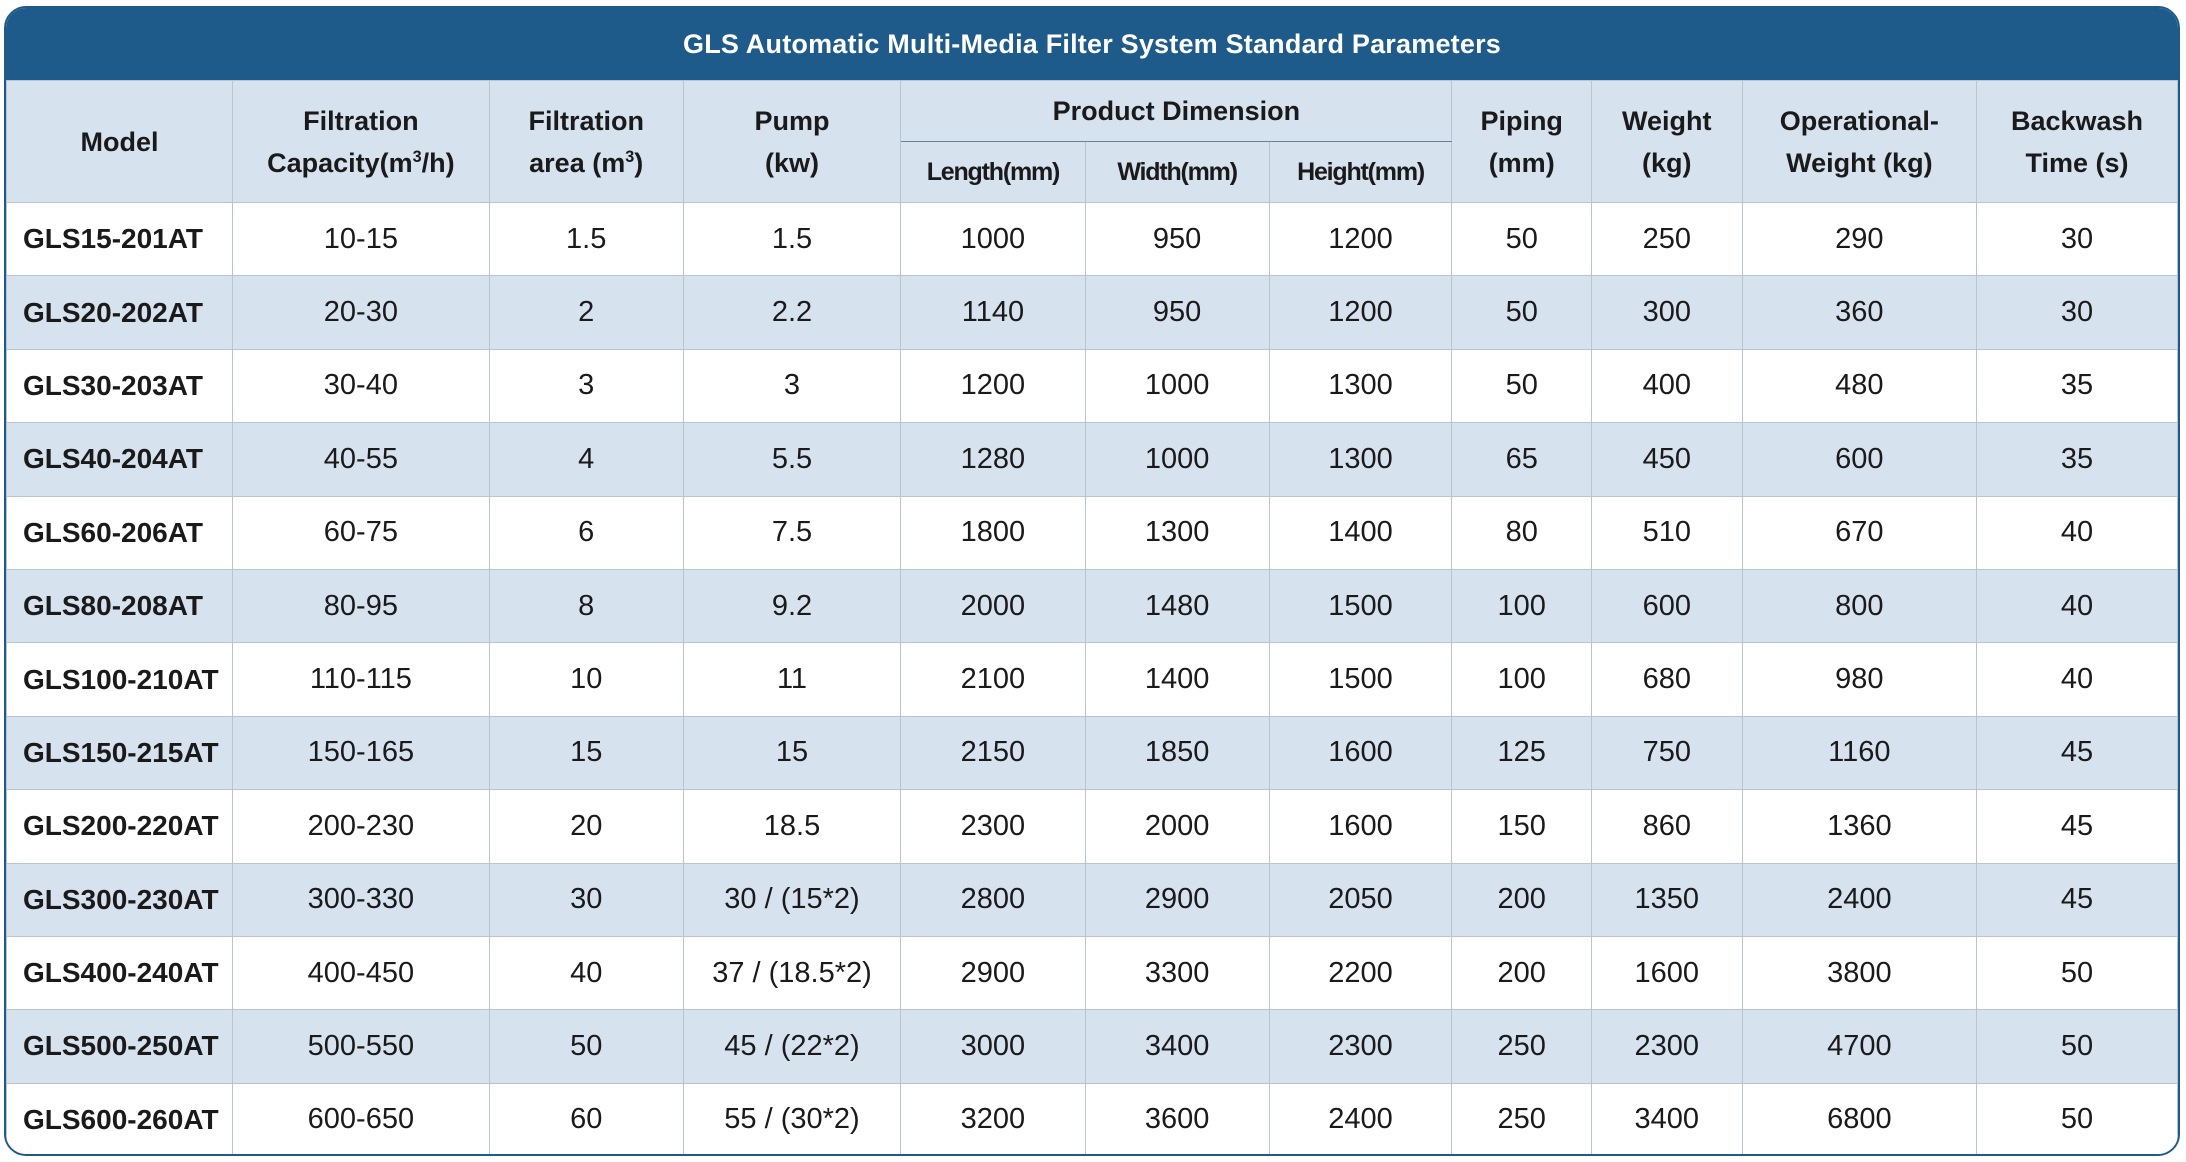  I want to click on cell-weight: 400, so click(1666, 386).